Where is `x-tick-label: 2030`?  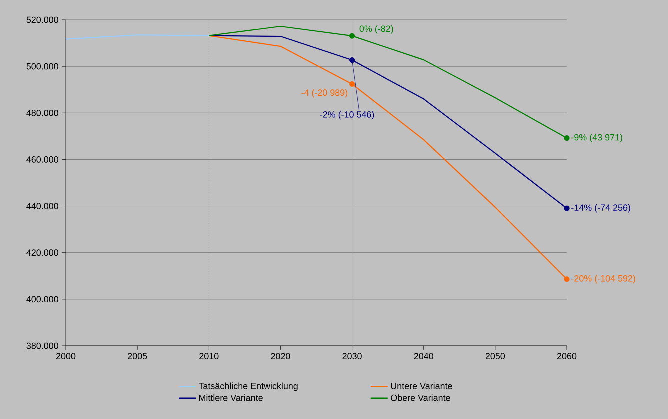 x-tick-label: 2030 is located at coordinates (352, 356).